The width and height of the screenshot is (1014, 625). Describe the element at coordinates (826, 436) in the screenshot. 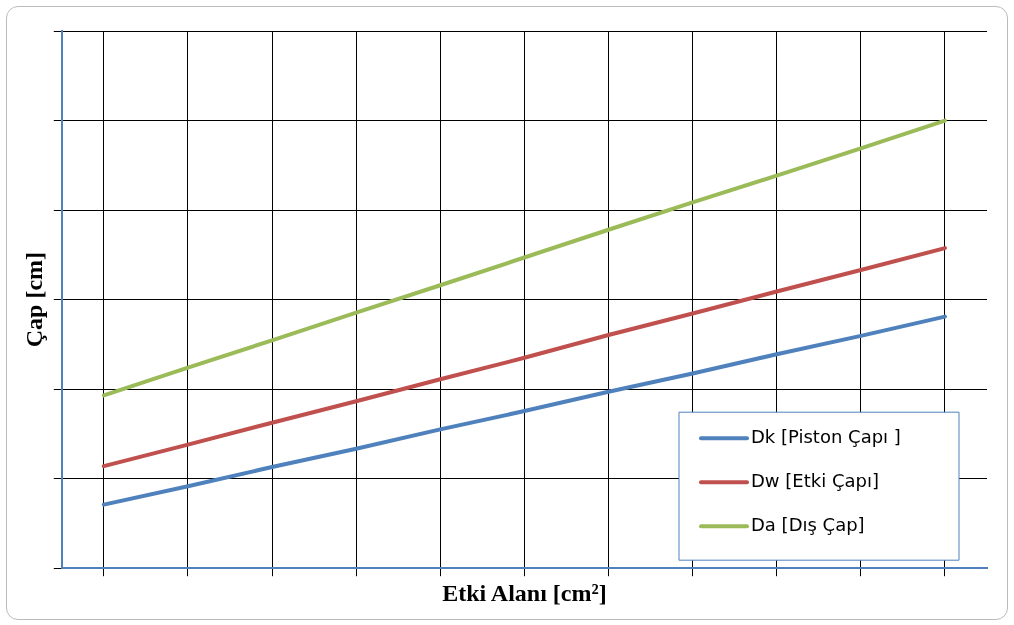

I see `legend-label: Dk [Piston Çapı ]` at that location.